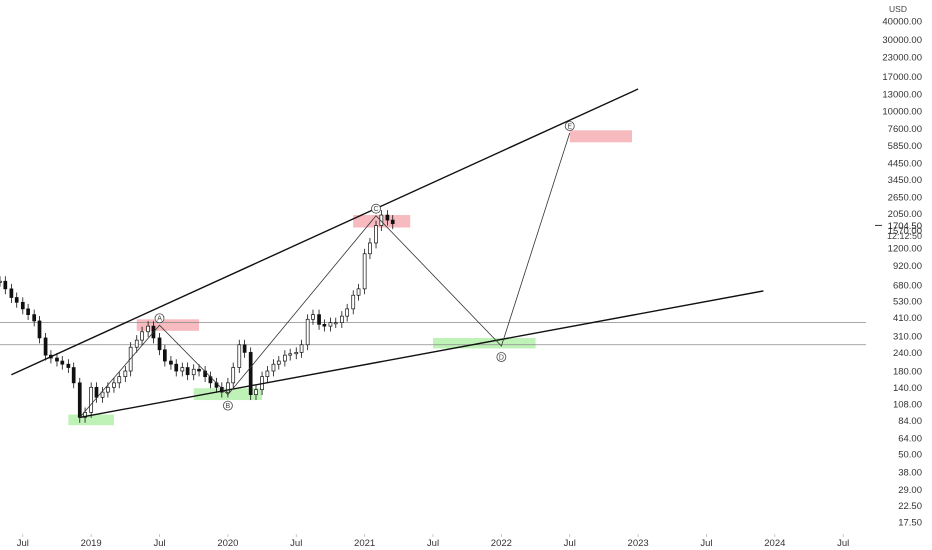 The image size is (932, 550). I want to click on y-tick-label: 140.00, so click(907, 388).